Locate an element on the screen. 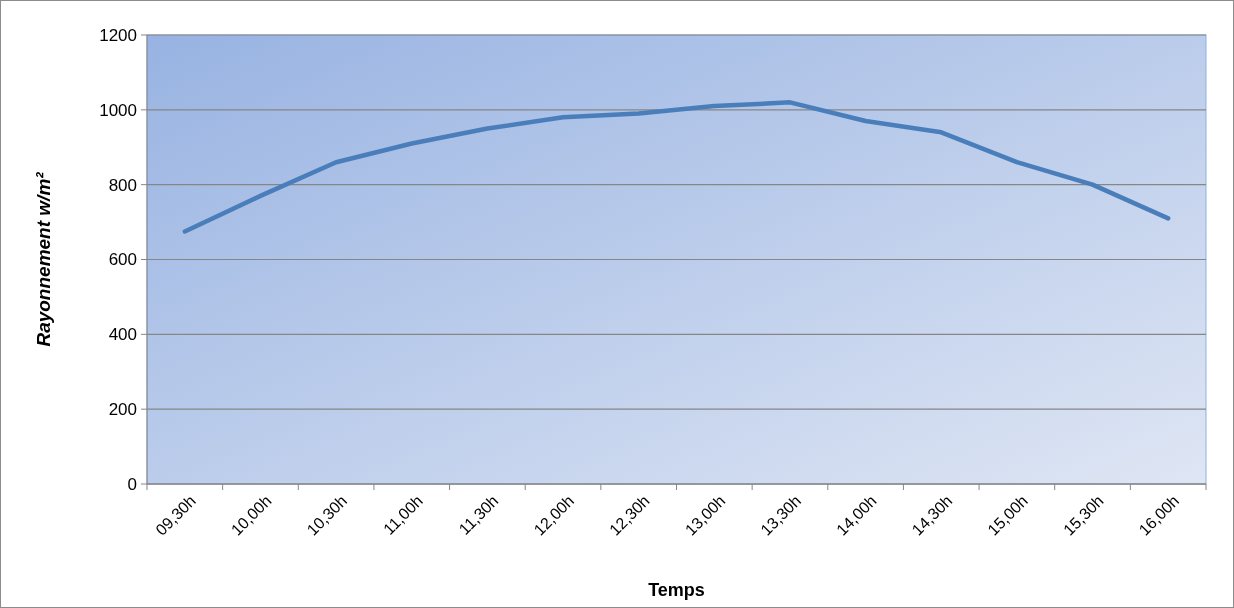 The height and width of the screenshot is (608, 1234). y-tick-label: 1200 is located at coordinates (118, 35).